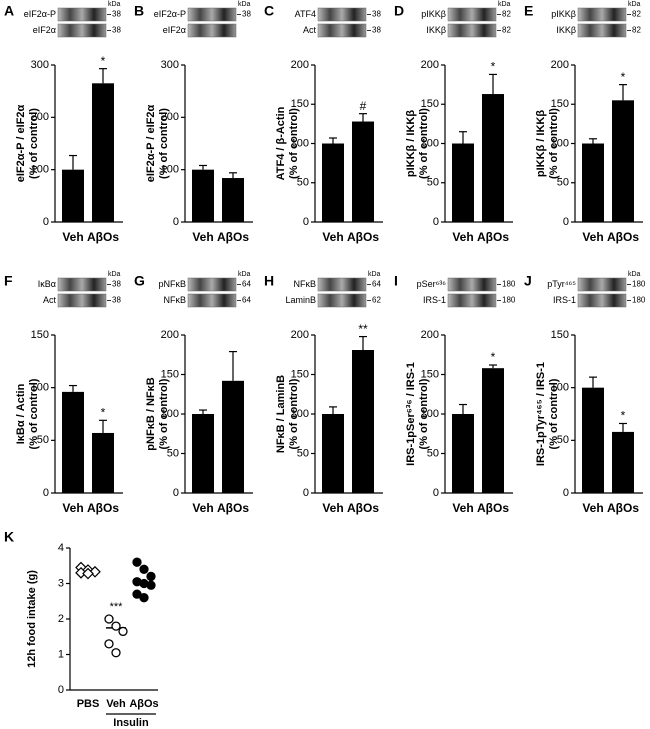  What do you see at coordinates (399, 11) in the screenshot?
I see `panel-letter: D` at bounding box center [399, 11].